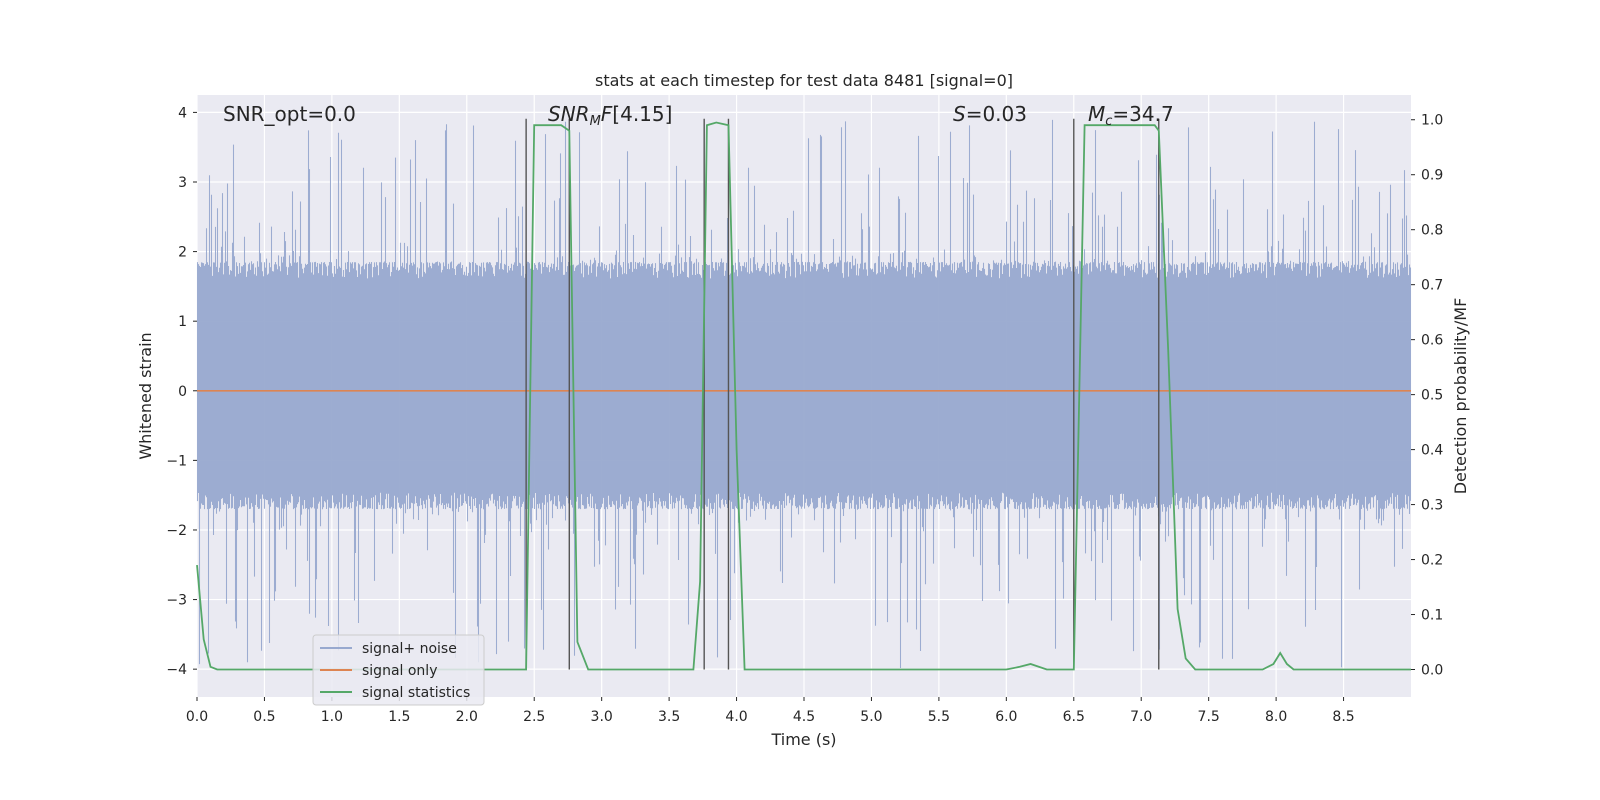  I want to click on annotation-mc: Mc=34.7, so click(1131, 115).